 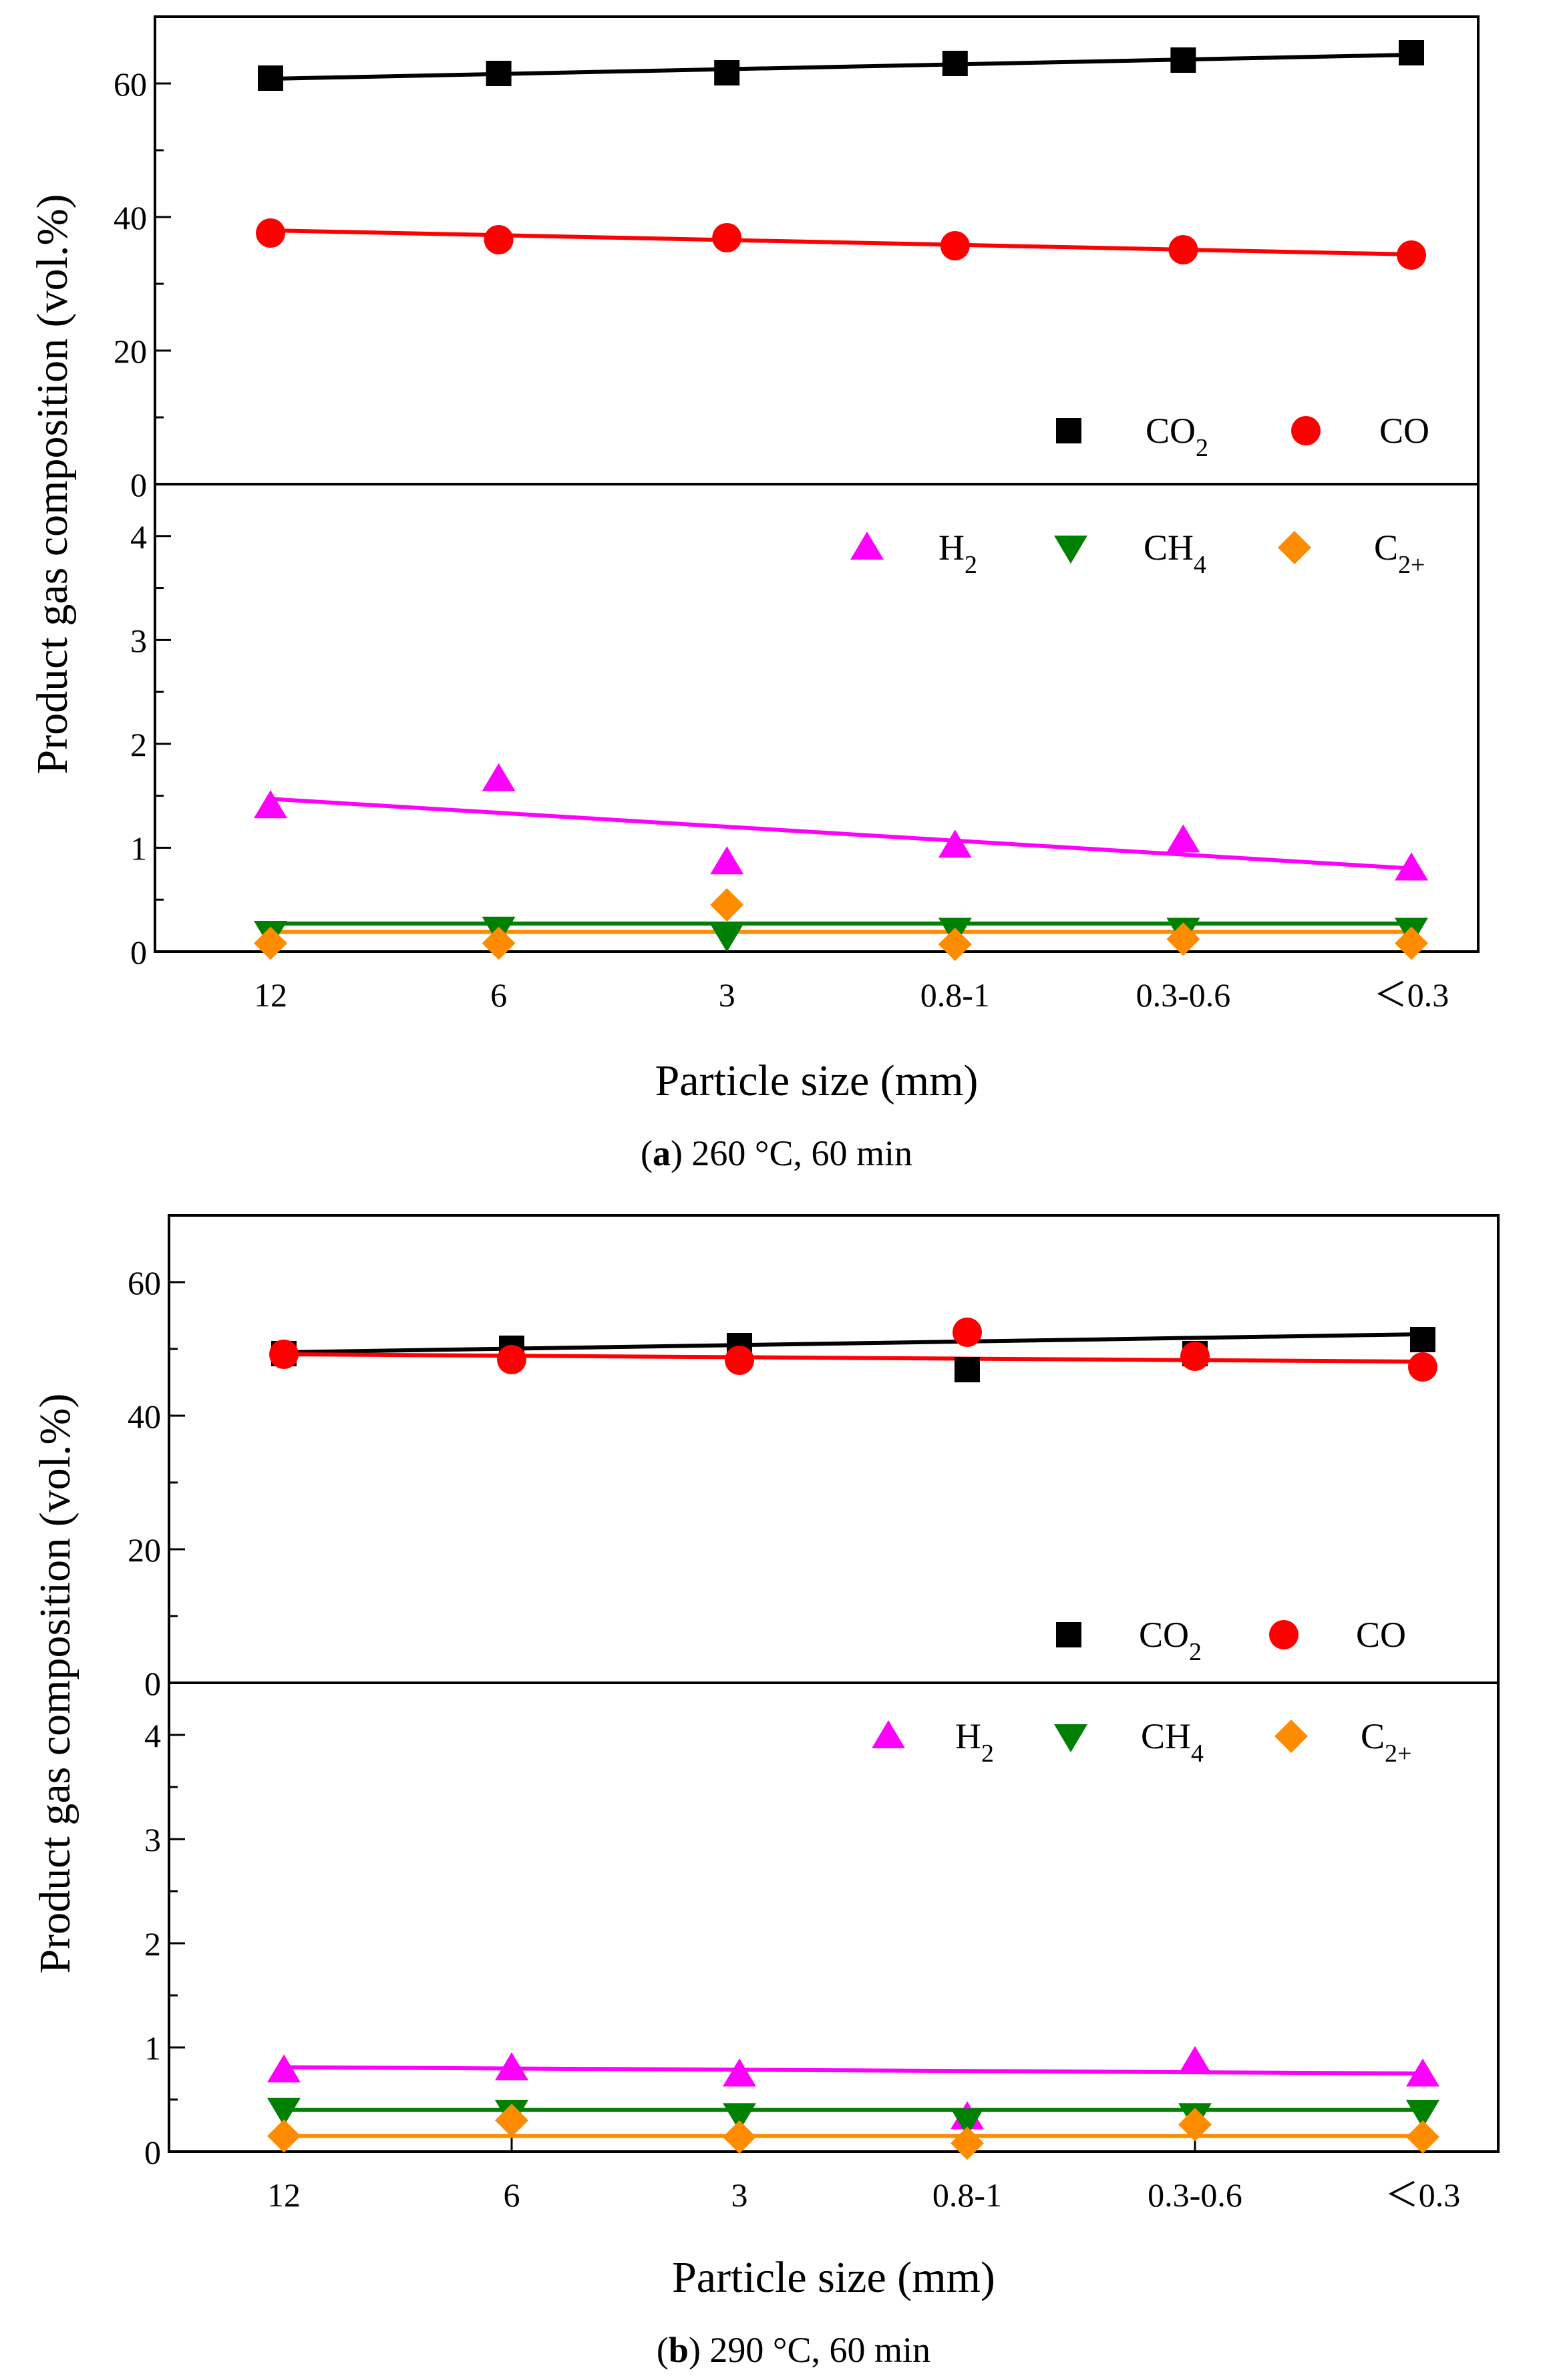 What do you see at coordinates (270, 995) in the screenshot?
I see `panel-a-xtick-label: 12` at bounding box center [270, 995].